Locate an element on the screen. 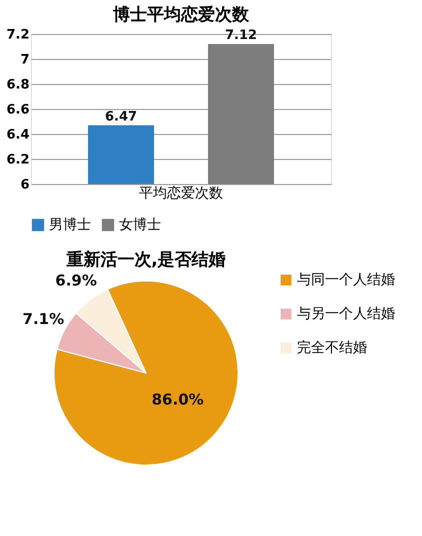 The height and width of the screenshot is (536, 422). data-label: 6.47 is located at coordinates (121, 116).